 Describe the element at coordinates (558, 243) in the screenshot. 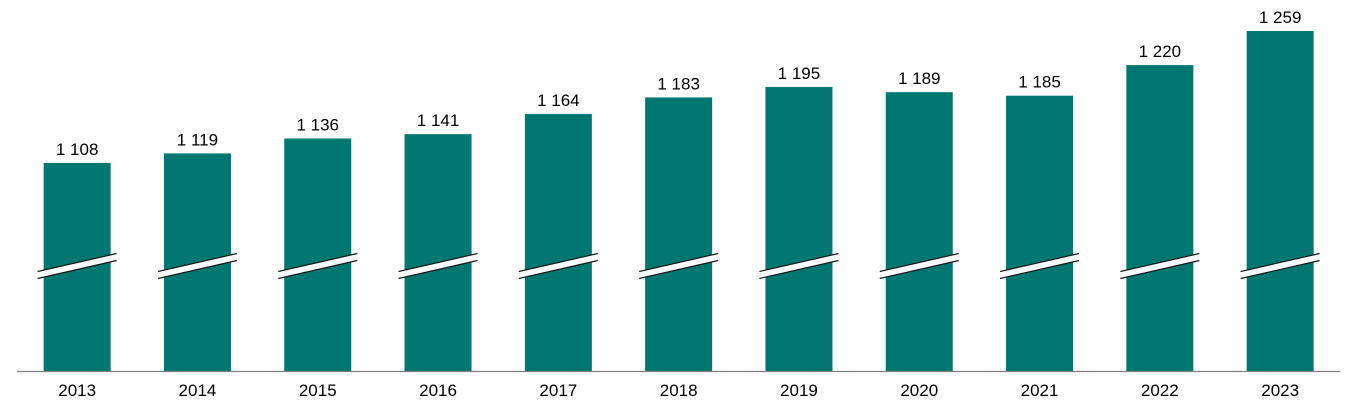

I see `bar-2017` at that location.